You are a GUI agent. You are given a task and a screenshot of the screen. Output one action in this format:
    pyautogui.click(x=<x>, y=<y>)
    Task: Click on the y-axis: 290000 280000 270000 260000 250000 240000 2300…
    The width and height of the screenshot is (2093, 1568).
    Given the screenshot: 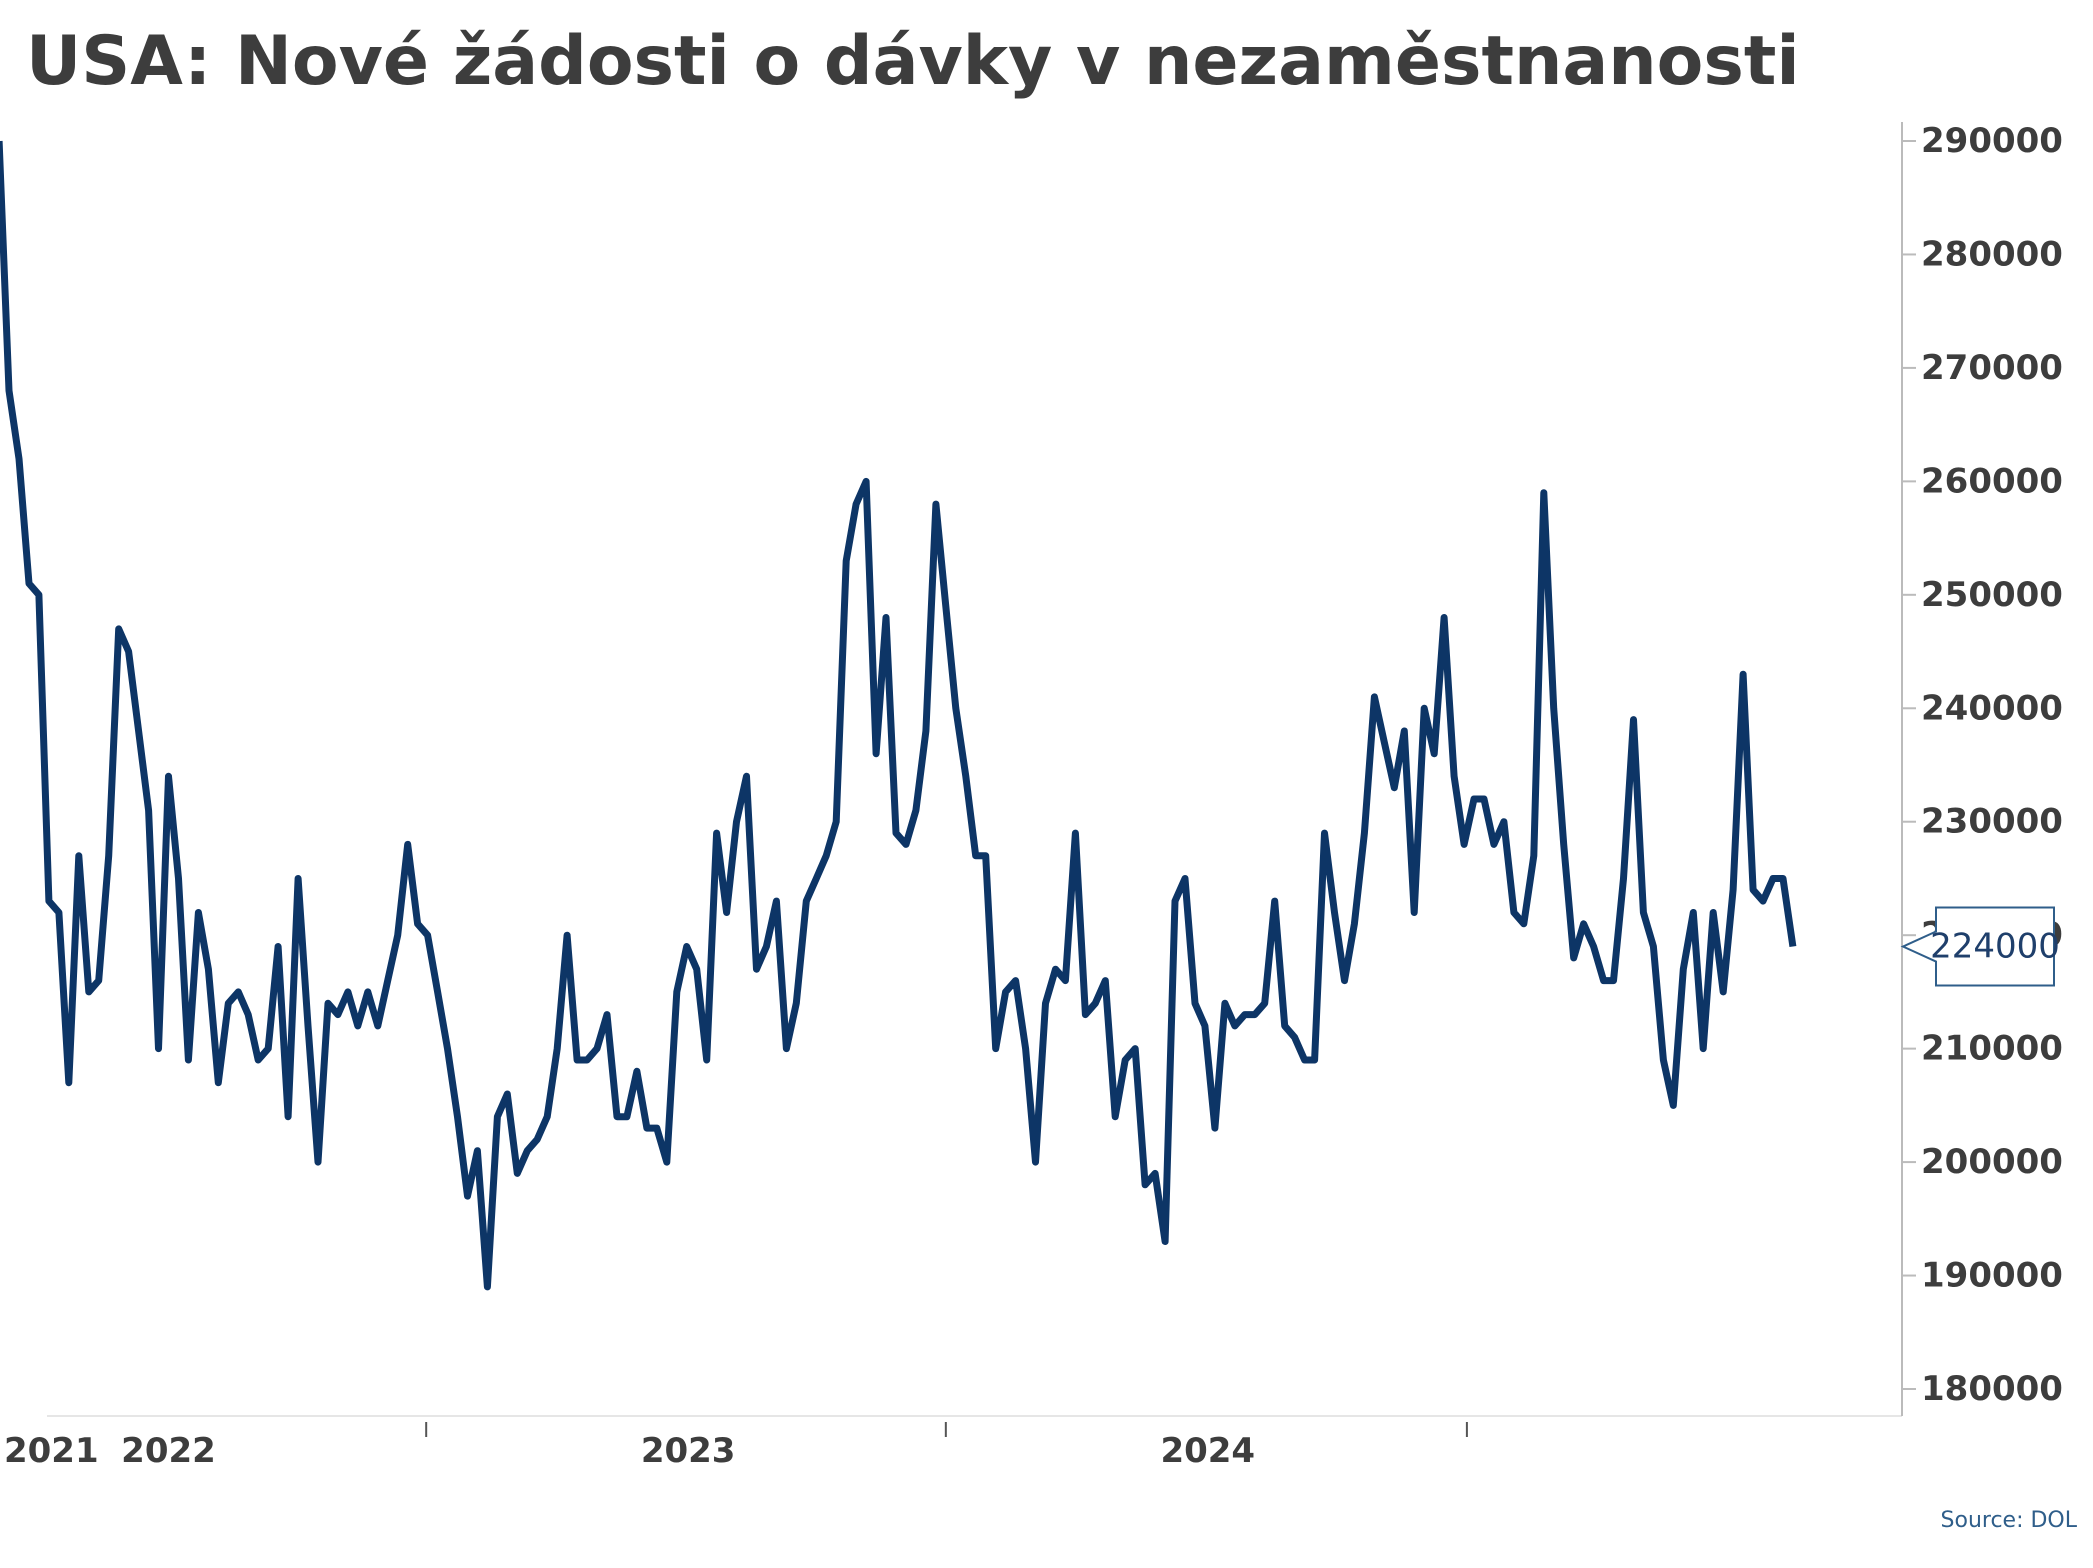 What is the action you would take?
    pyautogui.click(x=1982, y=768)
    